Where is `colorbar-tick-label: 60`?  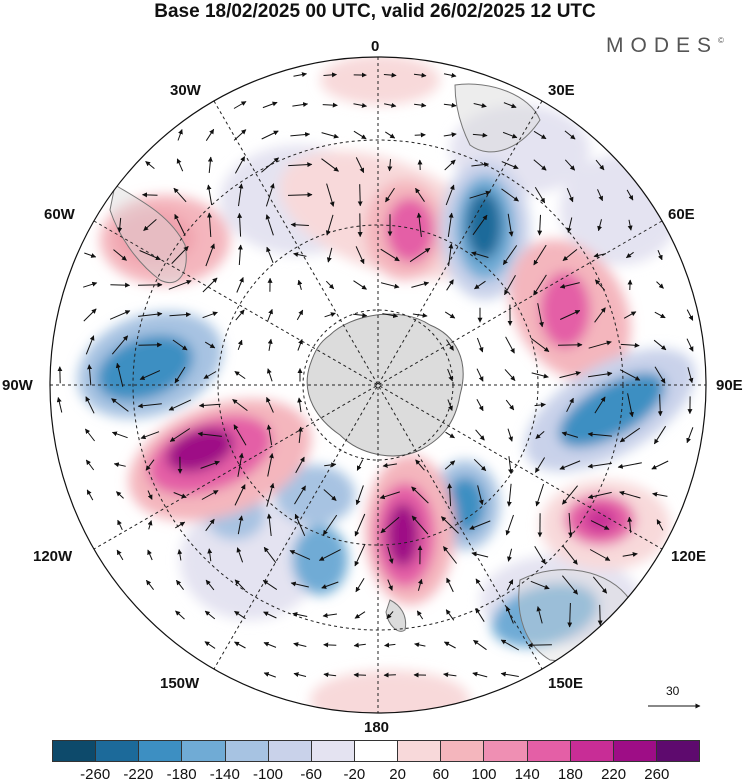 colorbar-tick-label: 60 is located at coordinates (441, 774).